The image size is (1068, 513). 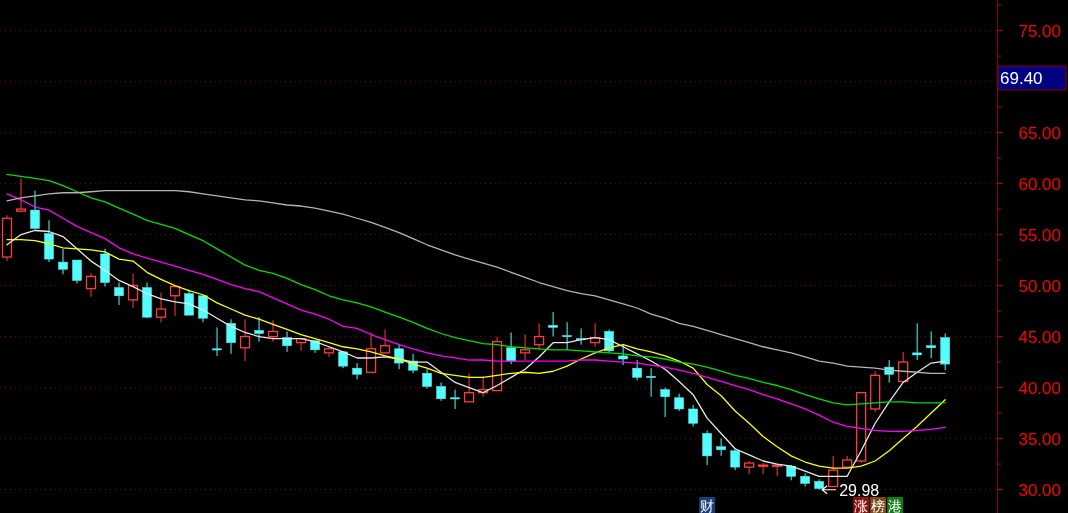 What do you see at coordinates (1039, 388) in the screenshot?
I see `y-tick-label: 40.00` at bounding box center [1039, 388].